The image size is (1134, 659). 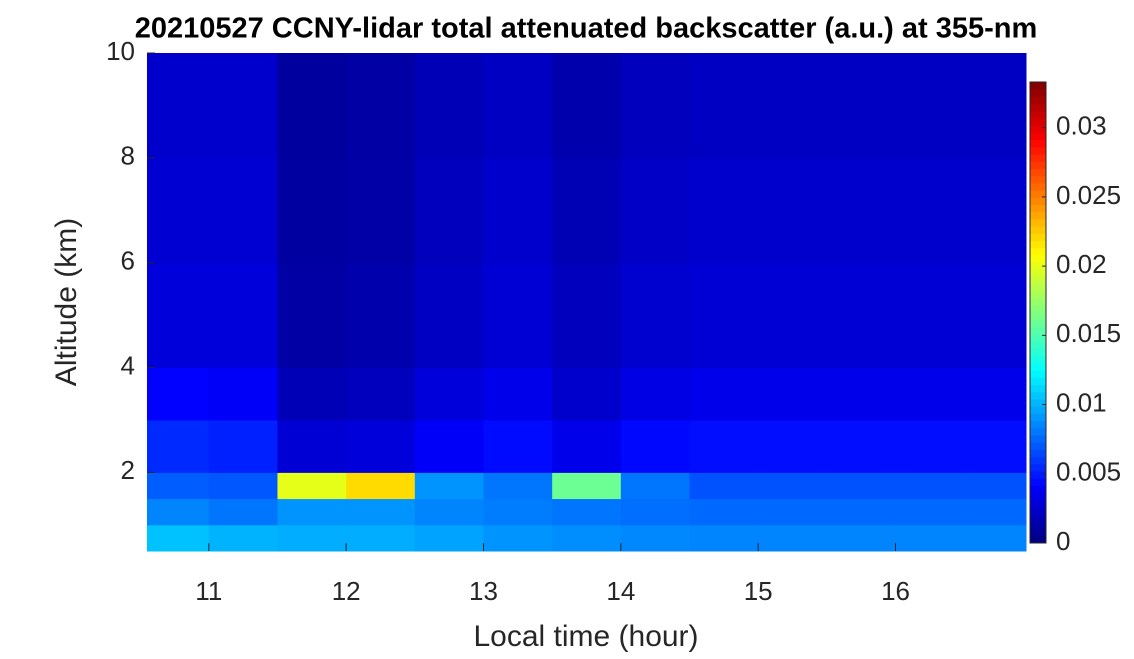 I want to click on colorbar, so click(x=1038, y=312).